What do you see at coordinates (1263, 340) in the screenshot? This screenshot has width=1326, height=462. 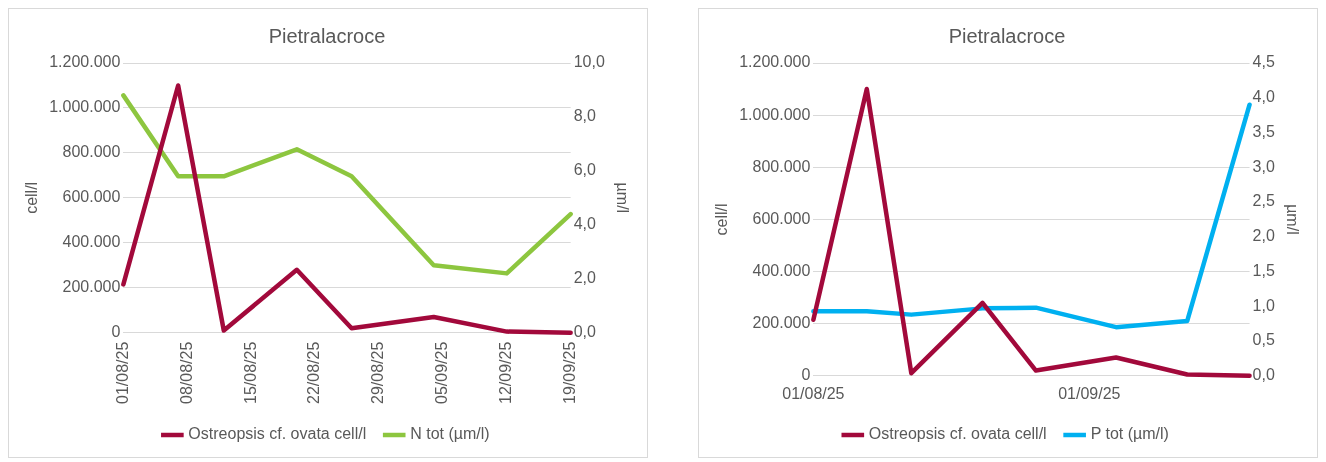 I see `y2-tick-label: 0,5` at bounding box center [1263, 340].